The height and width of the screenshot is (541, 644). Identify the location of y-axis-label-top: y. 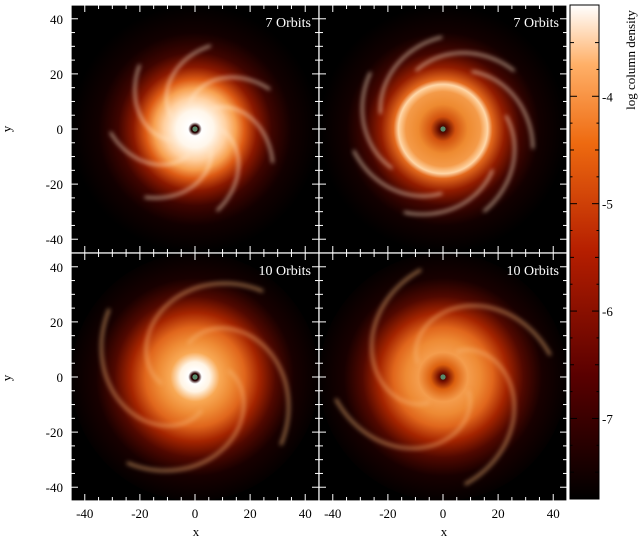
(7, 128).